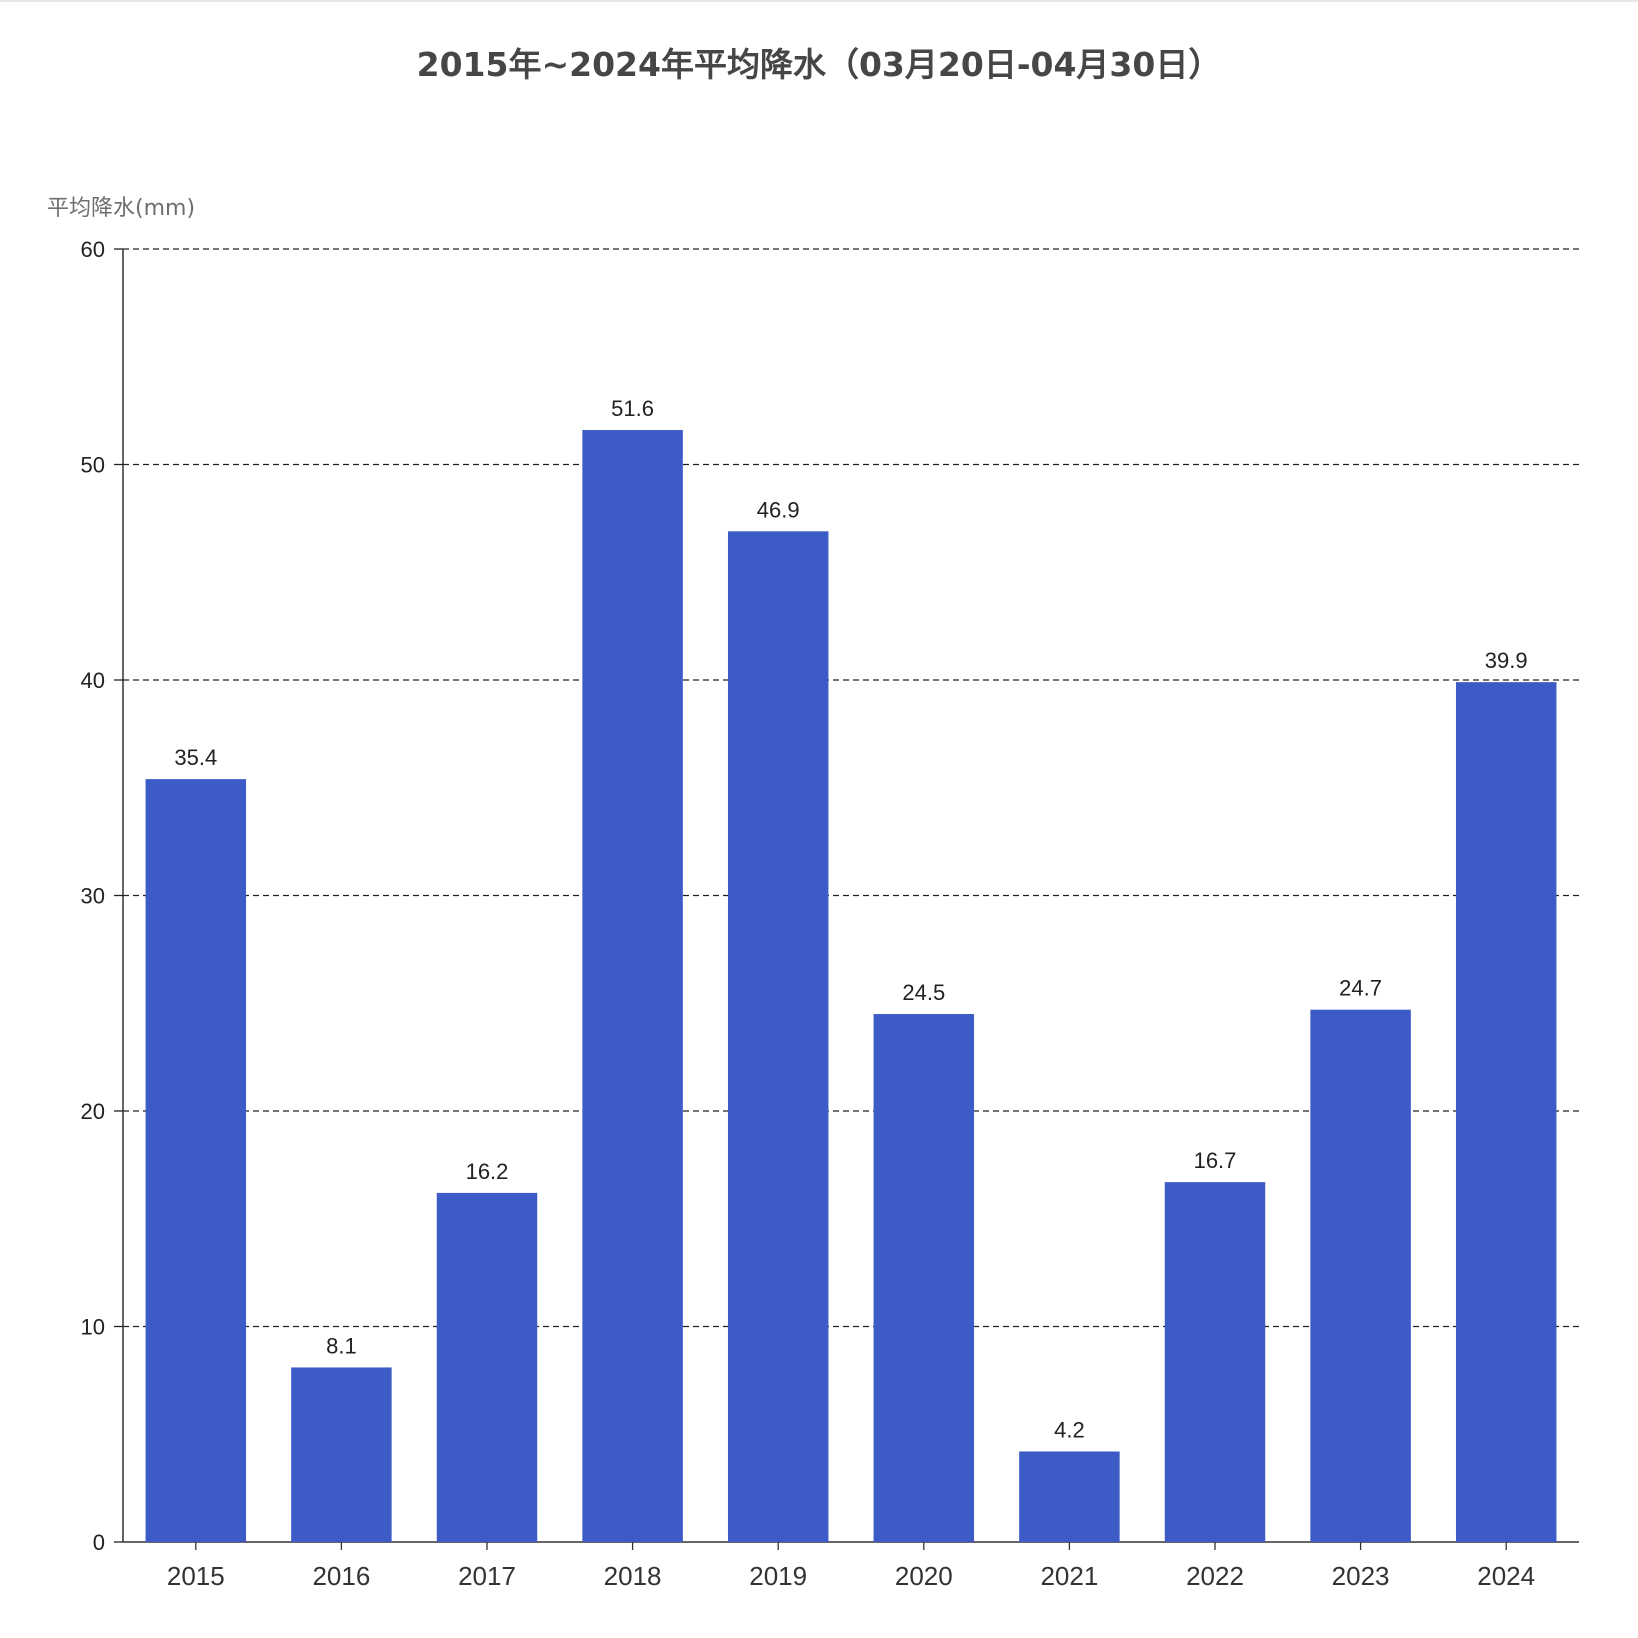 This screenshot has width=1638, height=1638. I want to click on x-tick-label-2017: 2017, so click(487, 1576).